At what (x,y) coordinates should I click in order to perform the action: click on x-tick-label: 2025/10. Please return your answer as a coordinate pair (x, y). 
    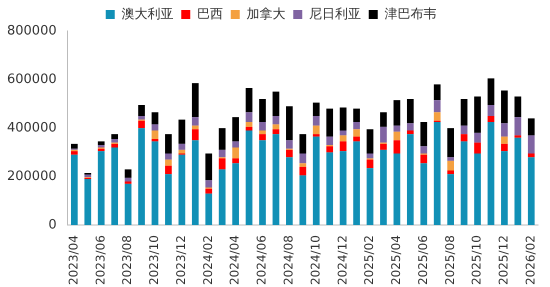
    Looking at the image, I should click on (477, 260).